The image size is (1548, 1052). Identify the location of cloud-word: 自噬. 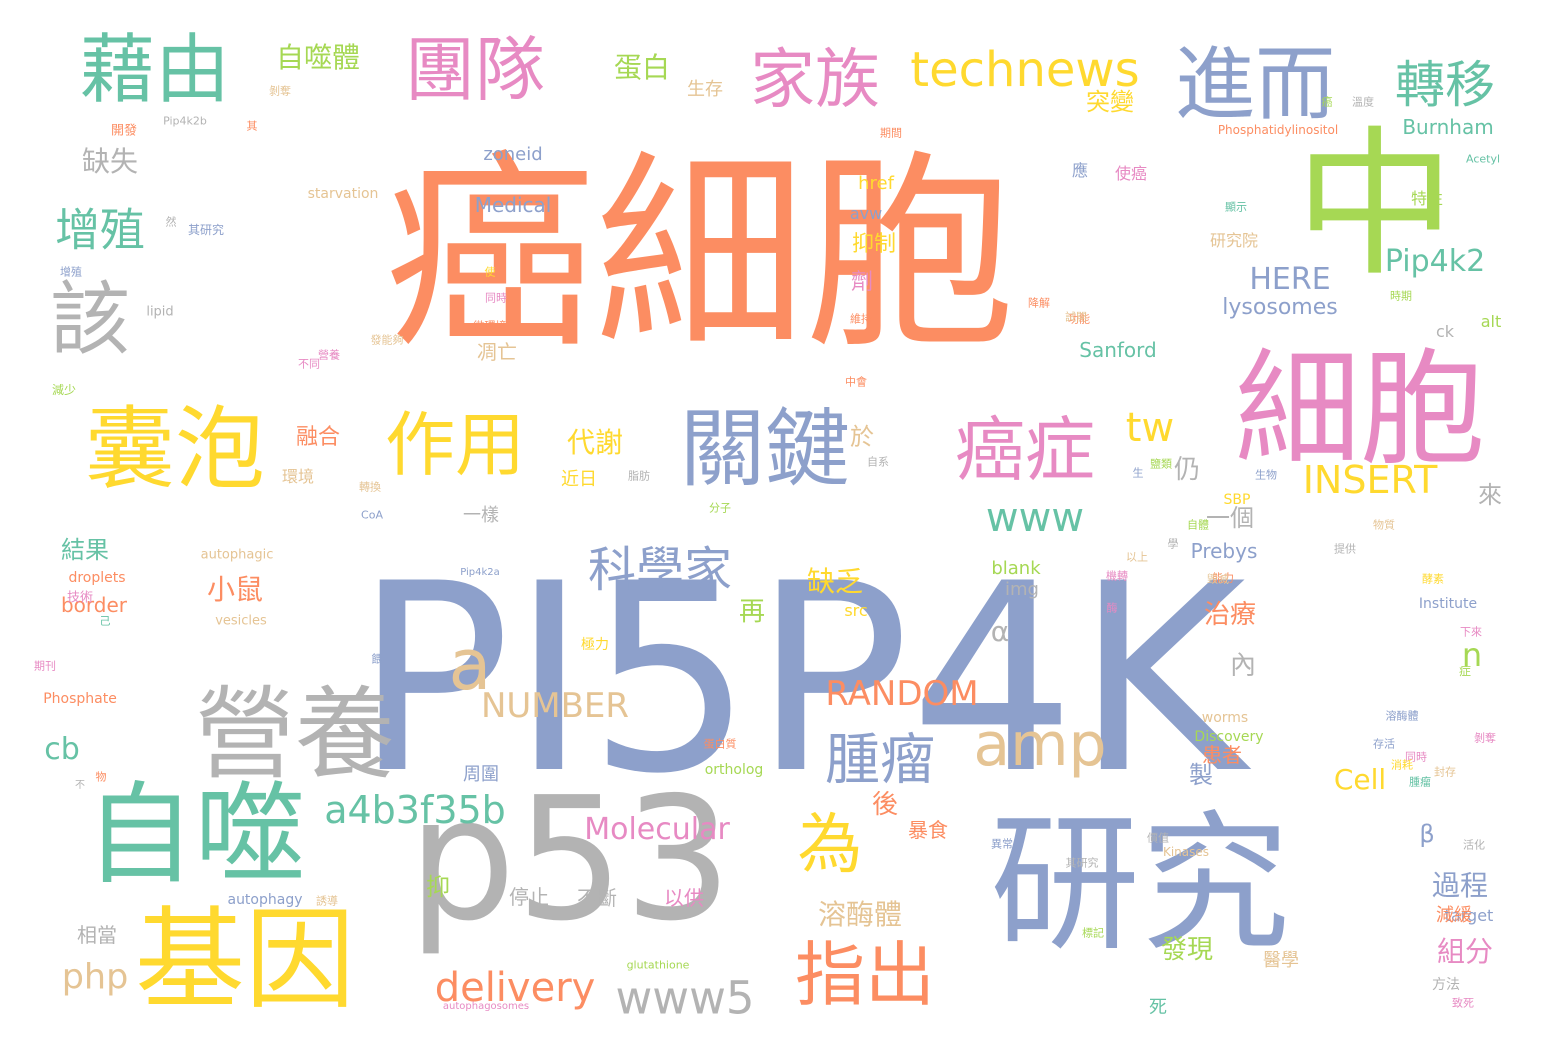
(195, 835).